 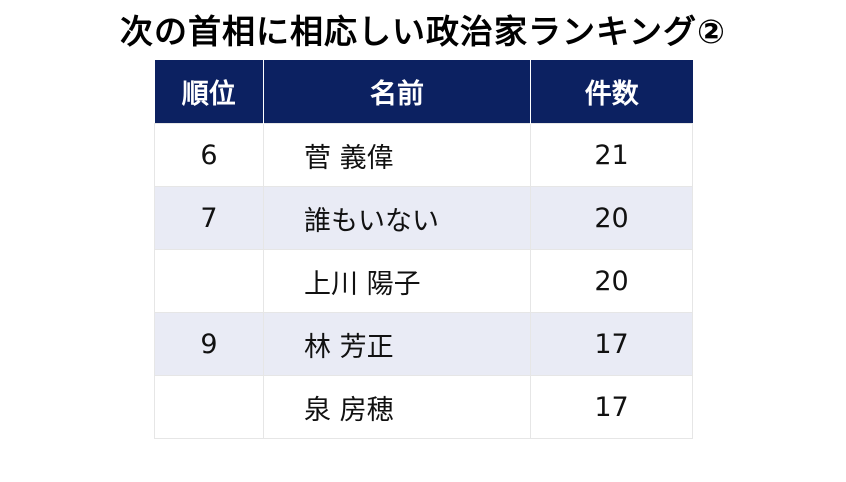 I want to click on table-header-row: 順位 名前 件数, so click(x=423, y=92).